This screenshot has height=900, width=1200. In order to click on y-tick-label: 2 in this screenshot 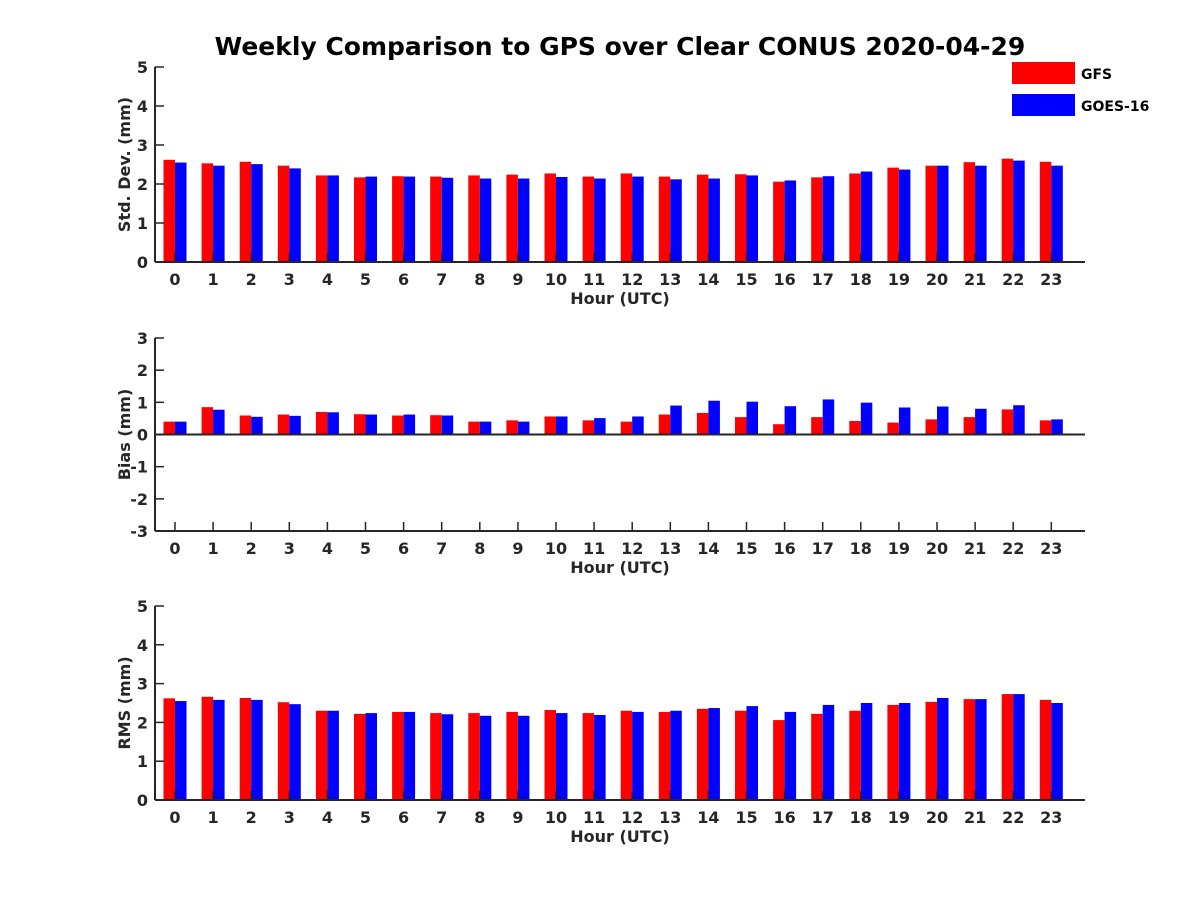, I will do `click(142, 184)`.